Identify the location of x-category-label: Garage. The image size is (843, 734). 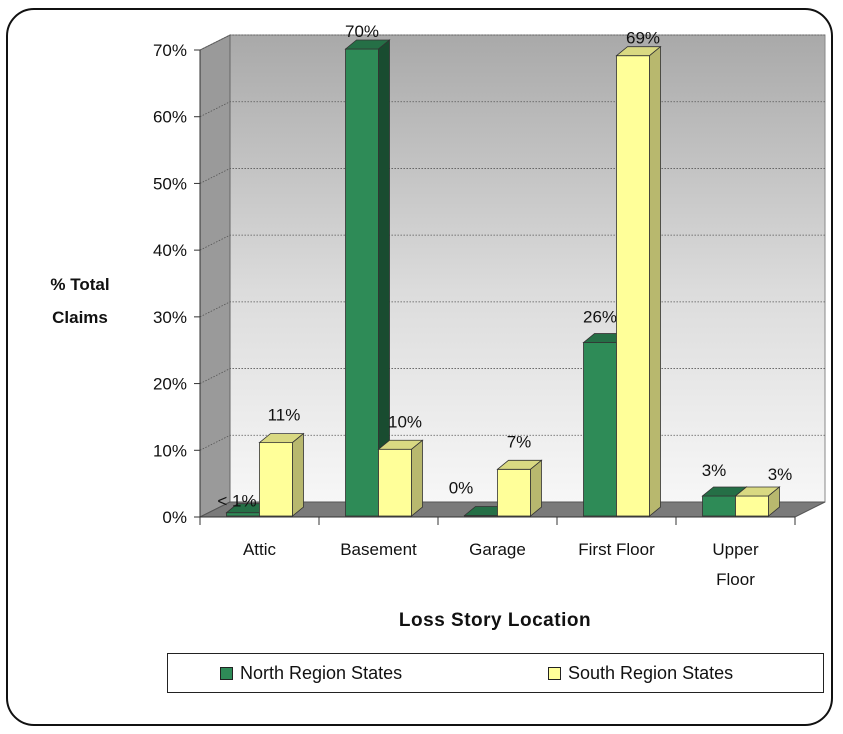
(497, 549).